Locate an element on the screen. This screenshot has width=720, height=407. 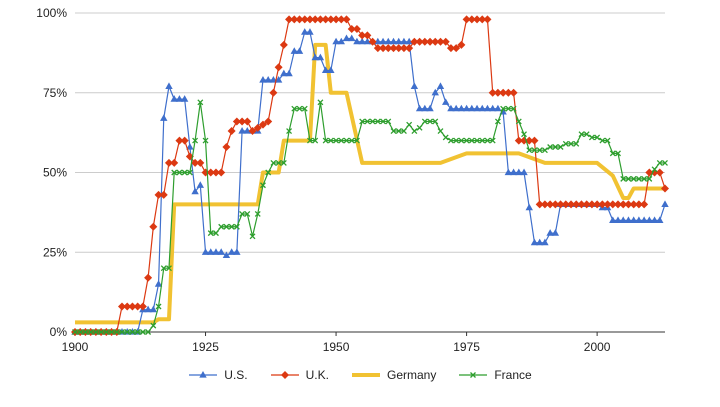
x-tick-label: 1950 is located at coordinates (336, 347).